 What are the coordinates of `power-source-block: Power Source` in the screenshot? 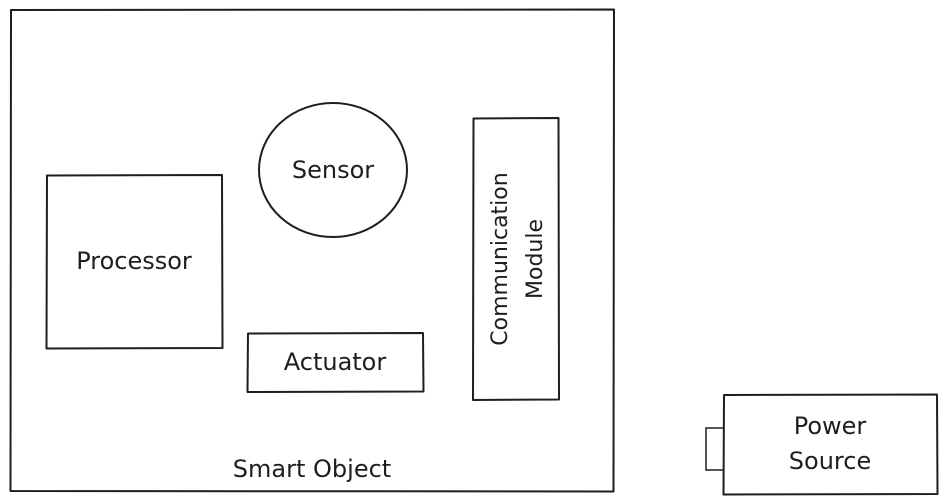 It's located at (822, 444).